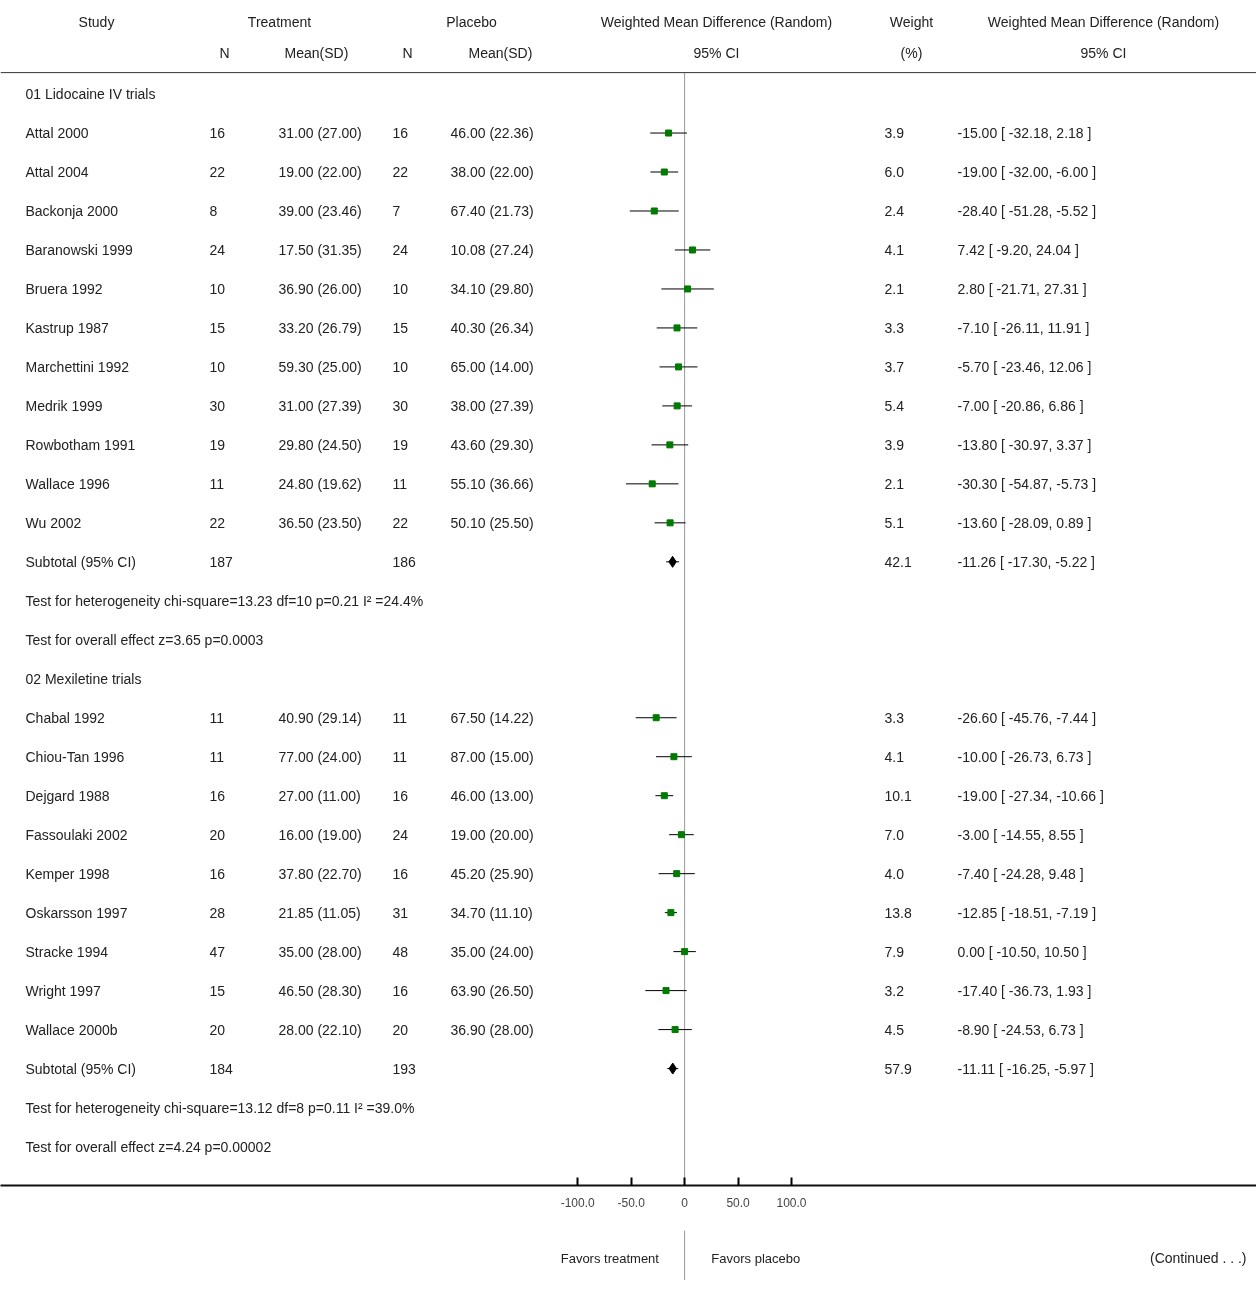  I want to click on y-tick-label: Wright 1997, so click(63, 990).